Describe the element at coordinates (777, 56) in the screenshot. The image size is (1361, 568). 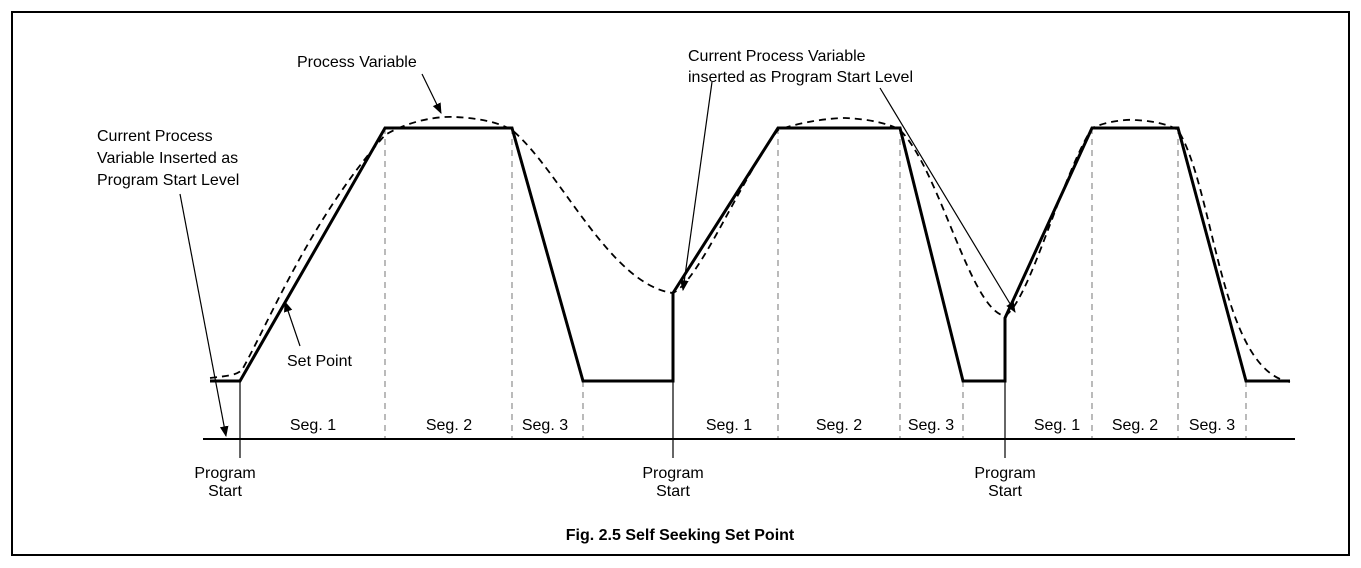
I see `right-note-line: Current Process Variable` at that location.